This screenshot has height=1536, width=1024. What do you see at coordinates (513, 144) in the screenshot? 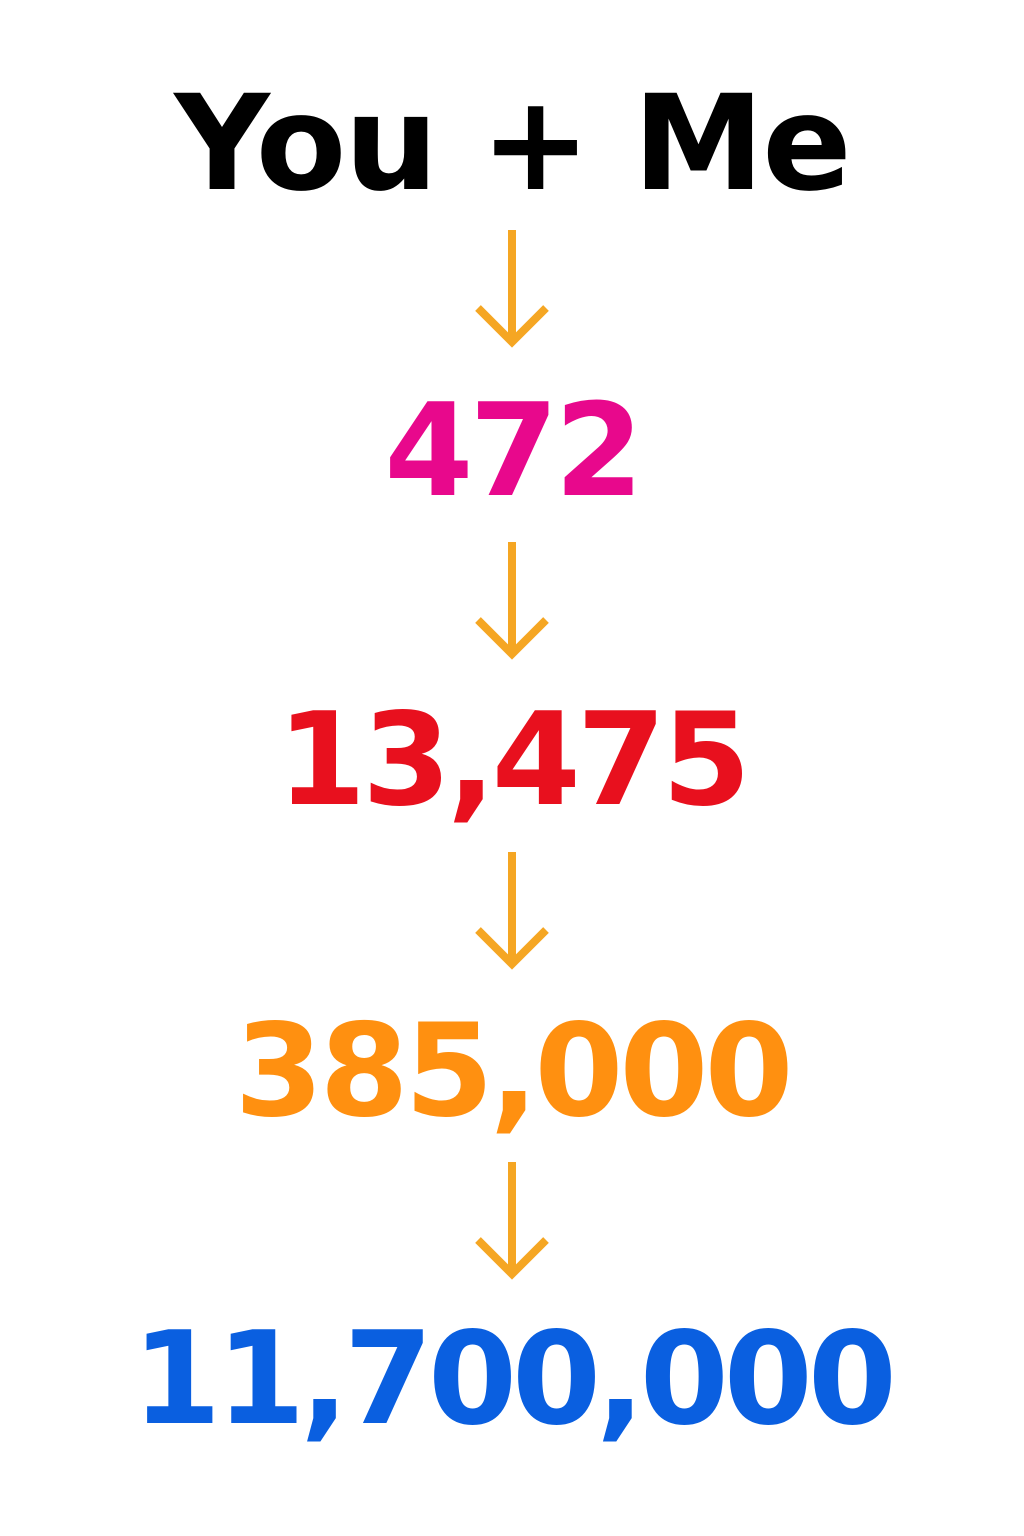
I see `diagram-title: You + Me` at bounding box center [513, 144].